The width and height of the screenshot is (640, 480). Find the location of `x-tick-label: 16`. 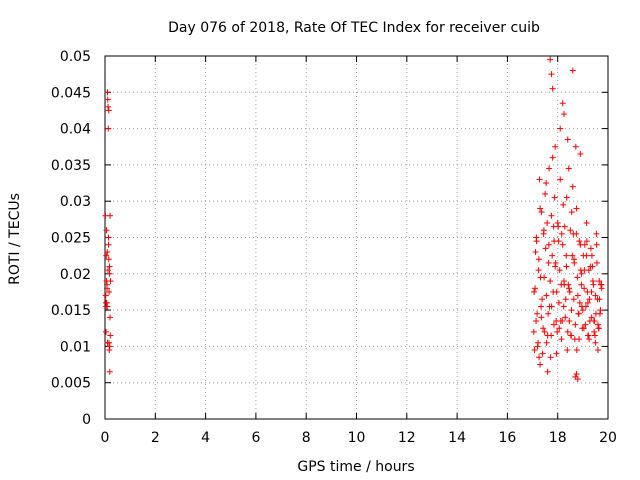

x-tick-label: 16 is located at coordinates (507, 438).